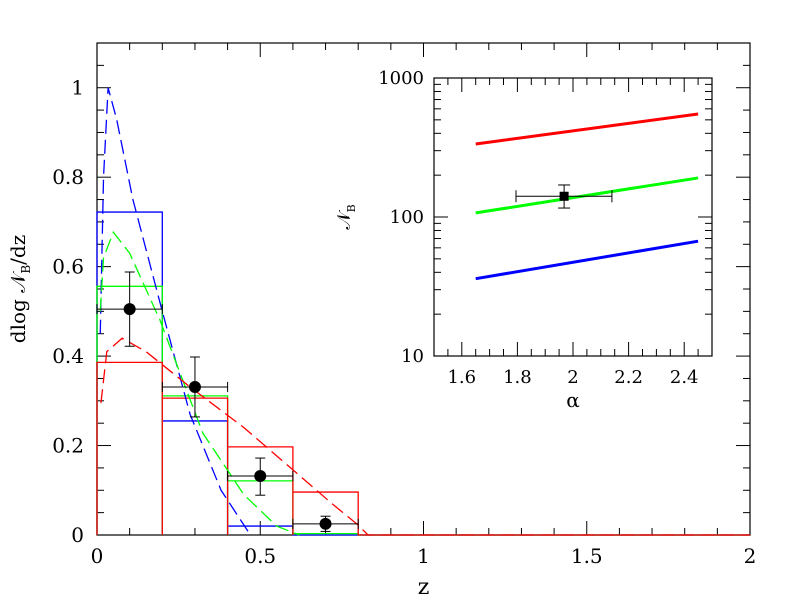 The height and width of the screenshot is (616, 789). What do you see at coordinates (68, 356) in the screenshot?
I see `y-tick-label: 0.4` at bounding box center [68, 356].